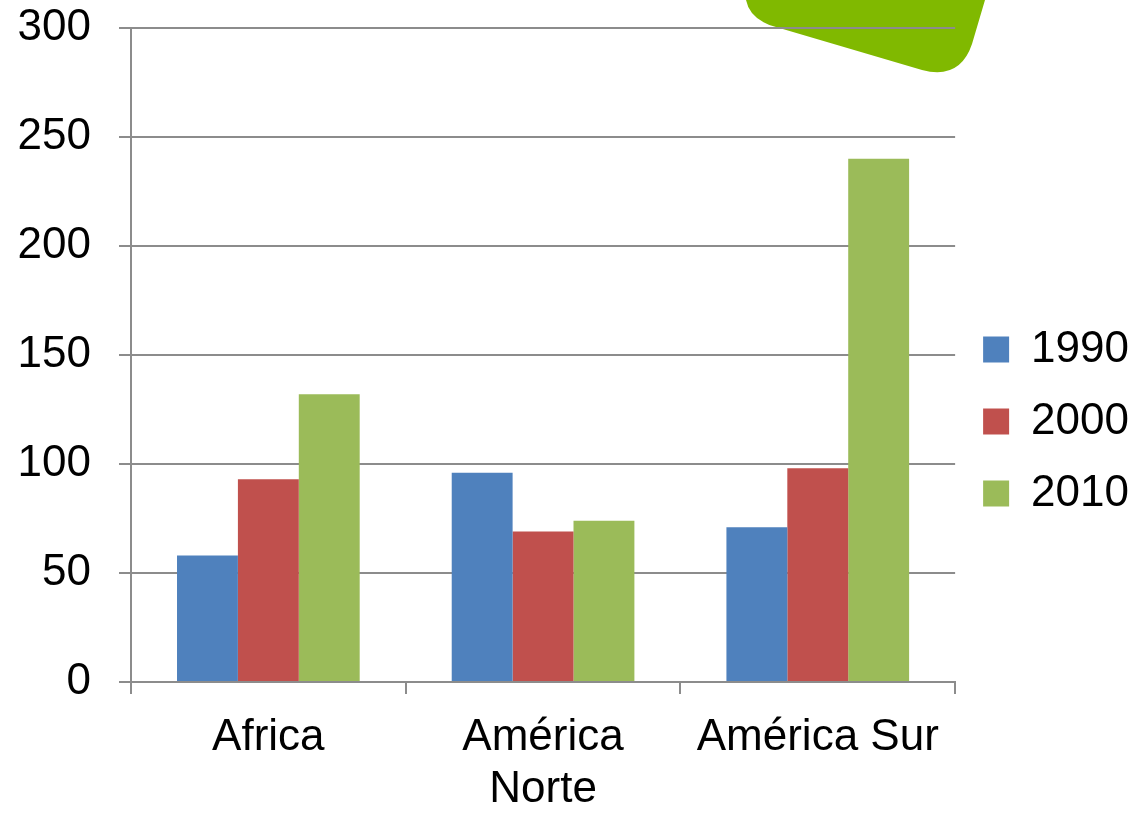  Describe the element at coordinates (817, 734) in the screenshot. I see `x-tick-label: América Sur` at that location.